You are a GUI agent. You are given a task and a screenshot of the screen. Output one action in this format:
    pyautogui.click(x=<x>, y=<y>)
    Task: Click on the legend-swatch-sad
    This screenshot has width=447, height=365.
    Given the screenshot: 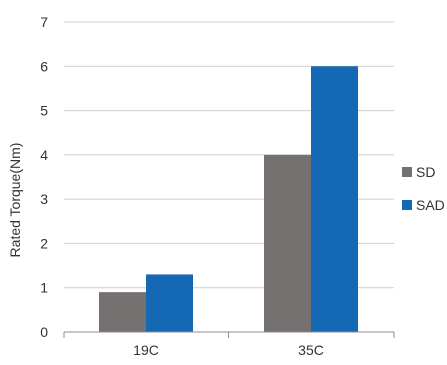 What is the action you would take?
    pyautogui.click(x=407, y=205)
    